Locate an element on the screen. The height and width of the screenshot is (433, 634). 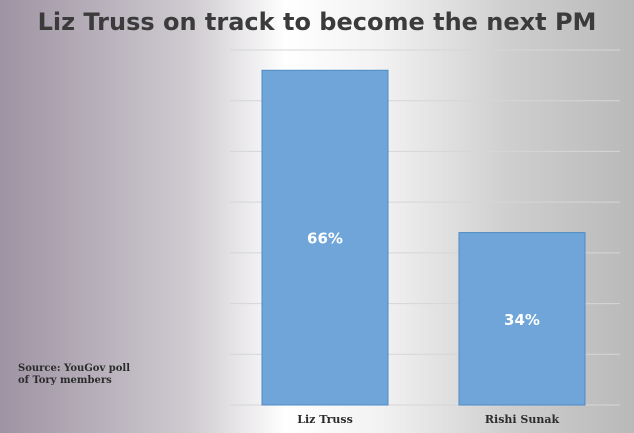
chart-title: Liz Truss on track to become the next PM is located at coordinates (317, 22).